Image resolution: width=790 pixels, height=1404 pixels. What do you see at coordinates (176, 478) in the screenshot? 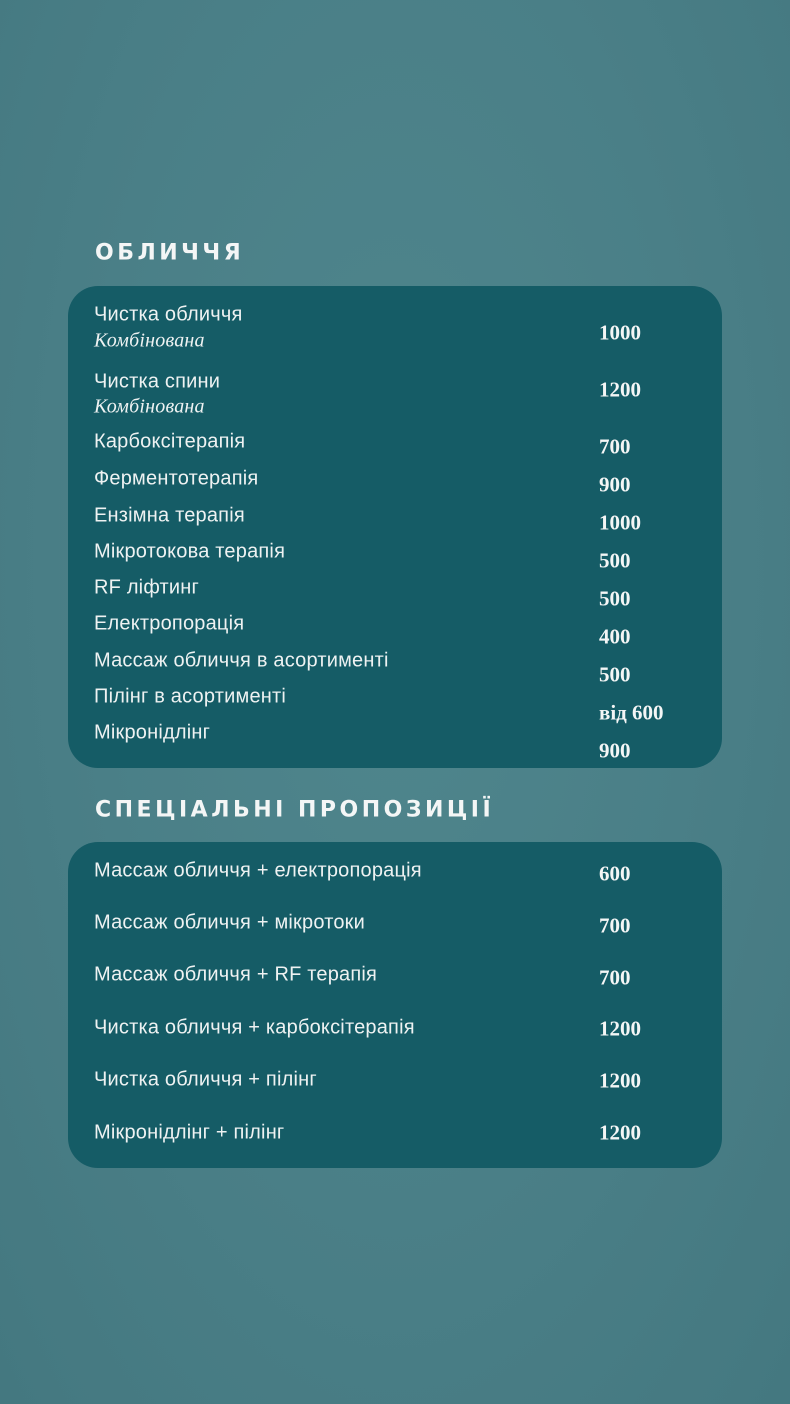
I see `service-name: Ферментотерапія` at bounding box center [176, 478].